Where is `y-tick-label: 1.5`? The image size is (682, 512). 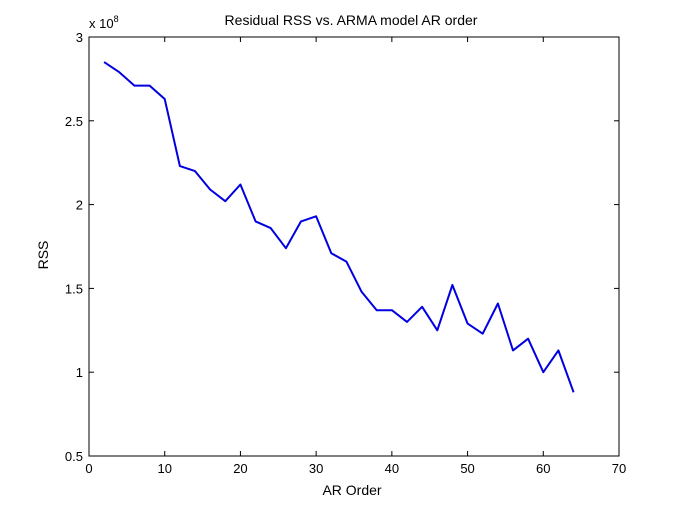
y-tick-label: 1.5 is located at coordinates (74, 288).